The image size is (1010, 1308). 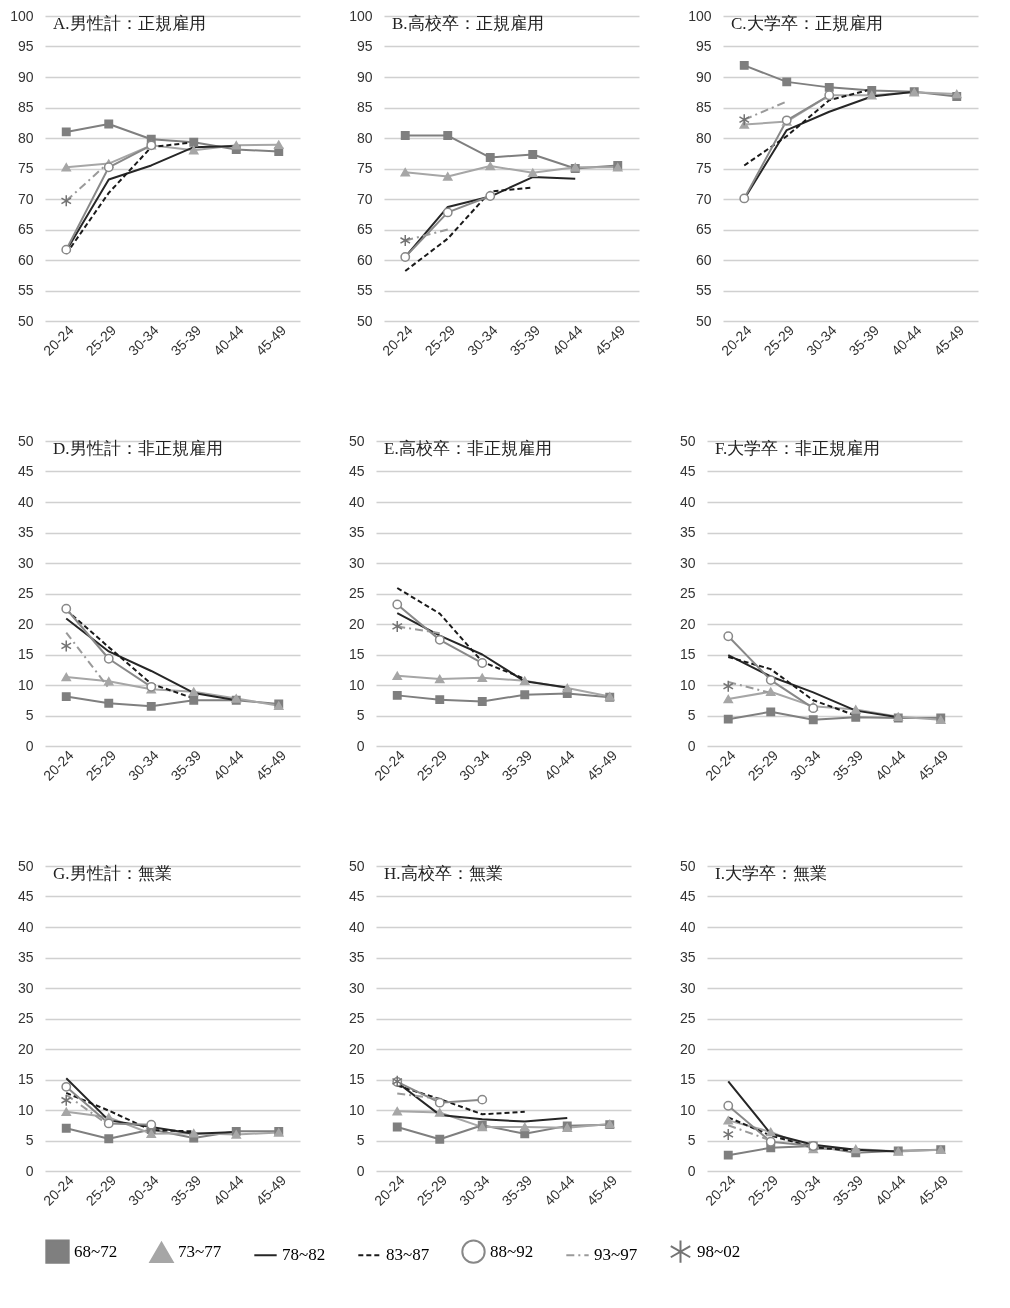 What do you see at coordinates (138, 448) in the screenshot?
I see `chart-title: D.男性計：非正規雇用` at bounding box center [138, 448].